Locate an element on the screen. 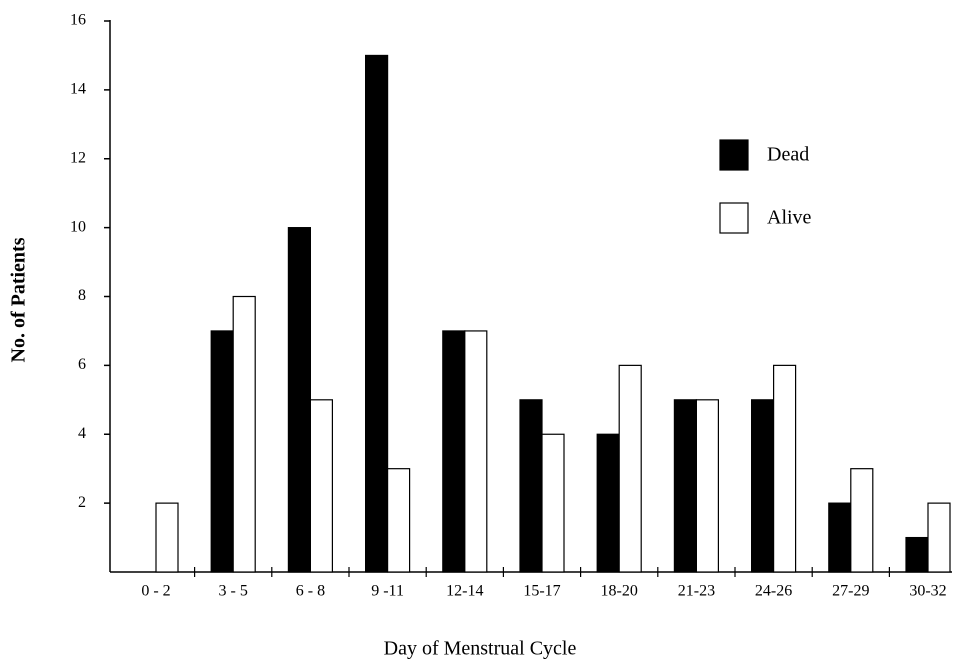 Image resolution: width=960 pixels, height=661 pixels. legend-label: Alive is located at coordinates (789, 218).